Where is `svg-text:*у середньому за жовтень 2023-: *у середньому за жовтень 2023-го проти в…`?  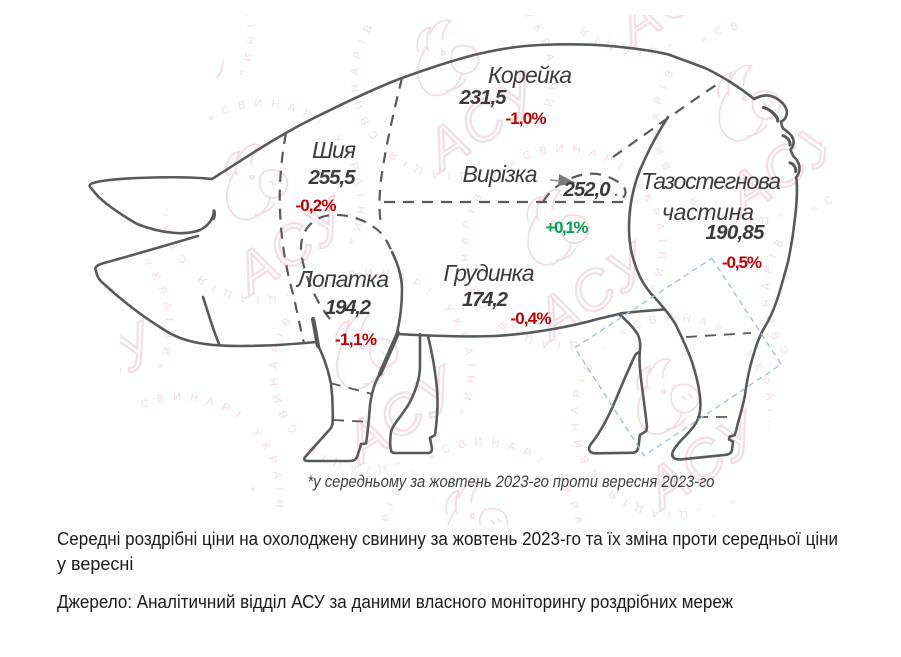 svg-text:*у середньому за жовтень 2023-: *у середньому за жовтень 2023-го проти в… is located at coordinates (511, 481).